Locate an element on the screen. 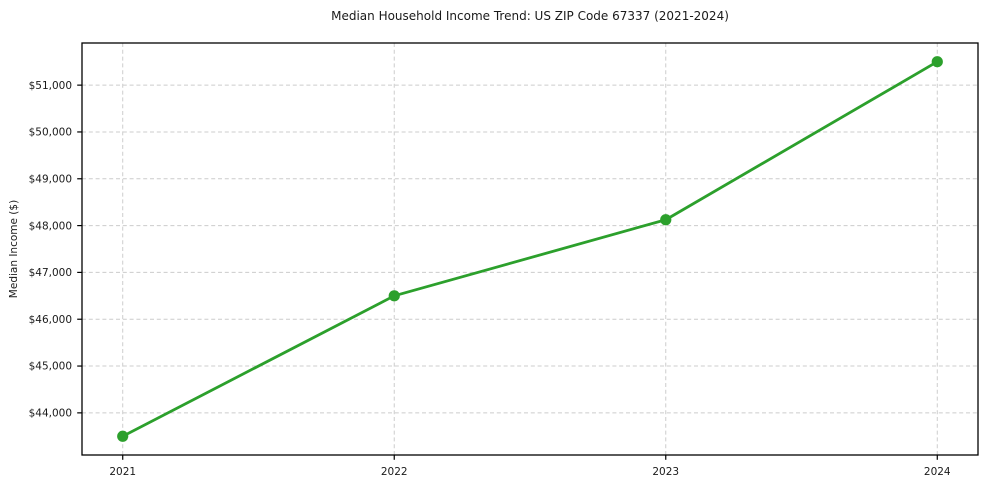  data-point-2021 is located at coordinates (123, 436).